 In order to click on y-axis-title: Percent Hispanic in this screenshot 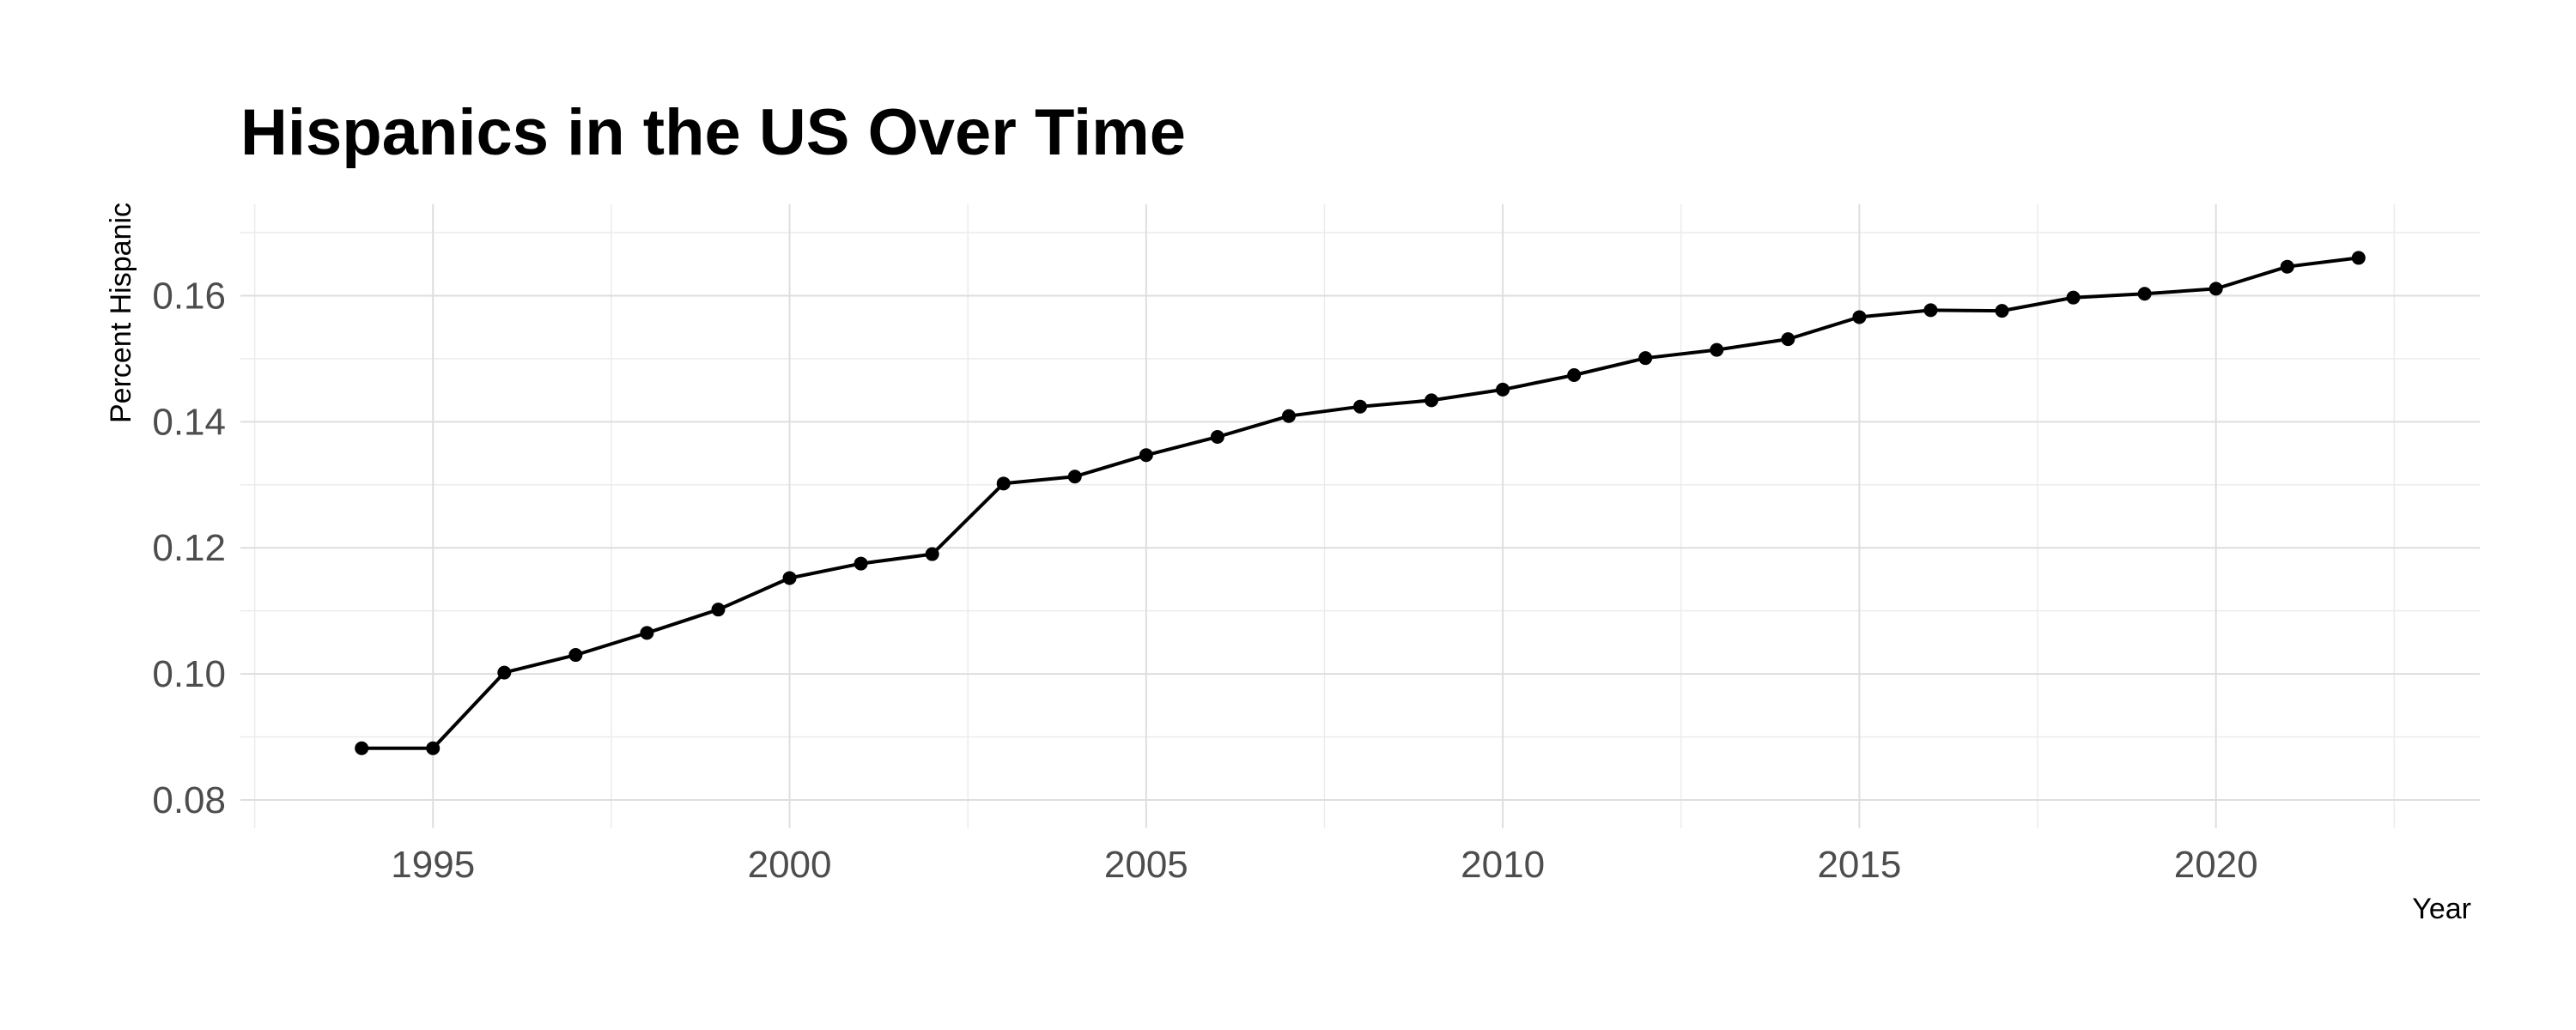, I will do `click(121, 313)`.